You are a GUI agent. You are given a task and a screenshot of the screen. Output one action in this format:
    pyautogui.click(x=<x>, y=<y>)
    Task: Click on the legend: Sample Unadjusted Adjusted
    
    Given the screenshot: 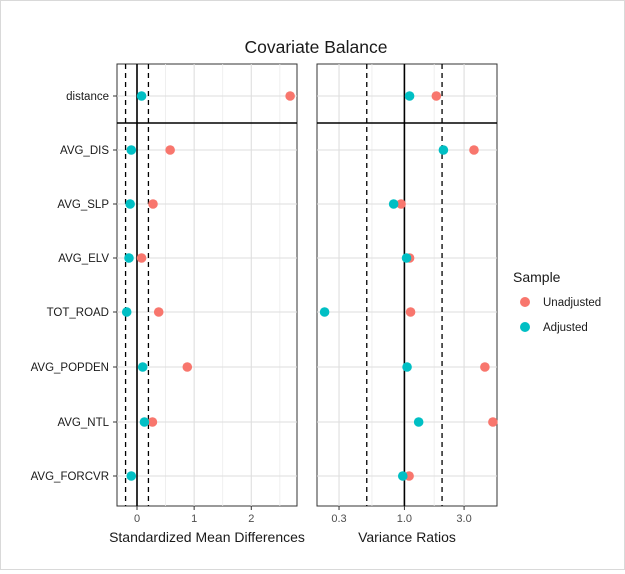 What is the action you would take?
    pyautogui.click(x=557, y=301)
    